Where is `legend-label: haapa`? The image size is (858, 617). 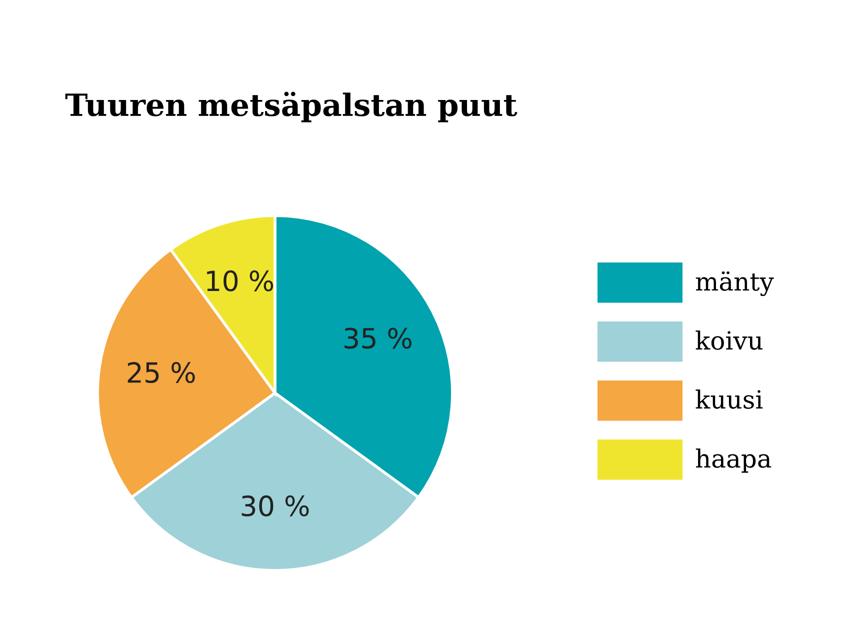
legend-label: haapa is located at coordinates (734, 460).